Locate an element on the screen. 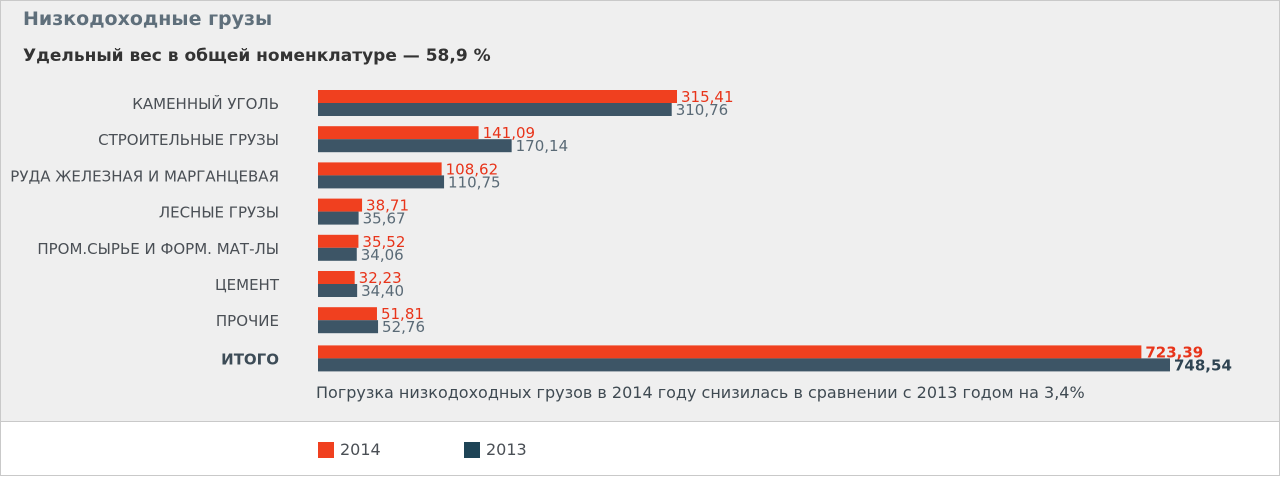 The height and width of the screenshot is (477, 1280). category-label: СТРОИТЕЛЬНЫЕ ГРУЗЫ is located at coordinates (188, 140).